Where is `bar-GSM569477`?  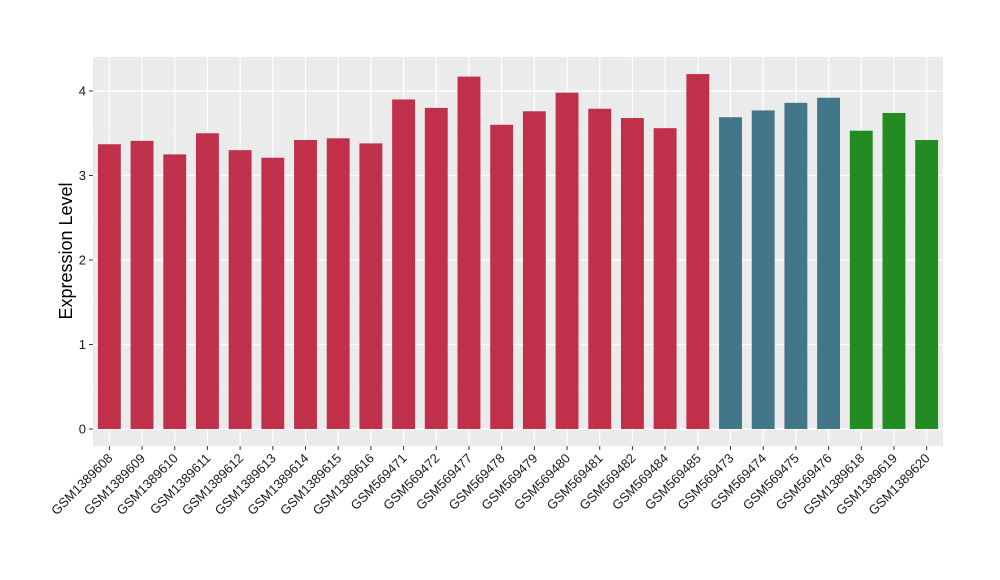 bar-GSM569477 is located at coordinates (469, 252).